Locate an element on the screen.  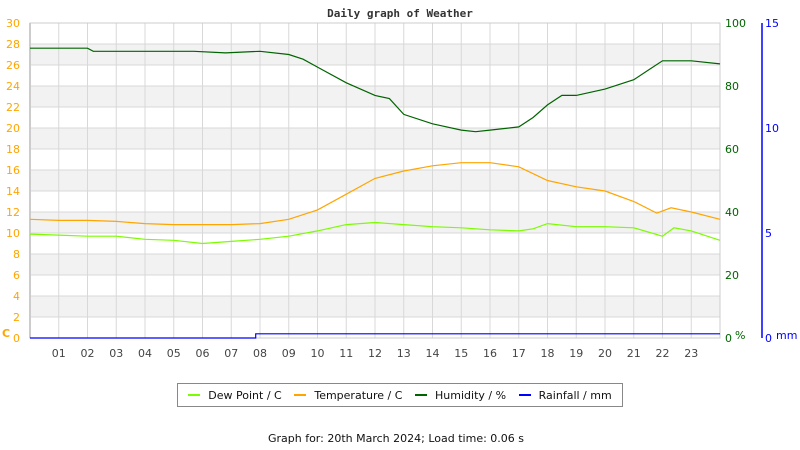
left-tick-label: 12 is located at coordinates (13, 212).